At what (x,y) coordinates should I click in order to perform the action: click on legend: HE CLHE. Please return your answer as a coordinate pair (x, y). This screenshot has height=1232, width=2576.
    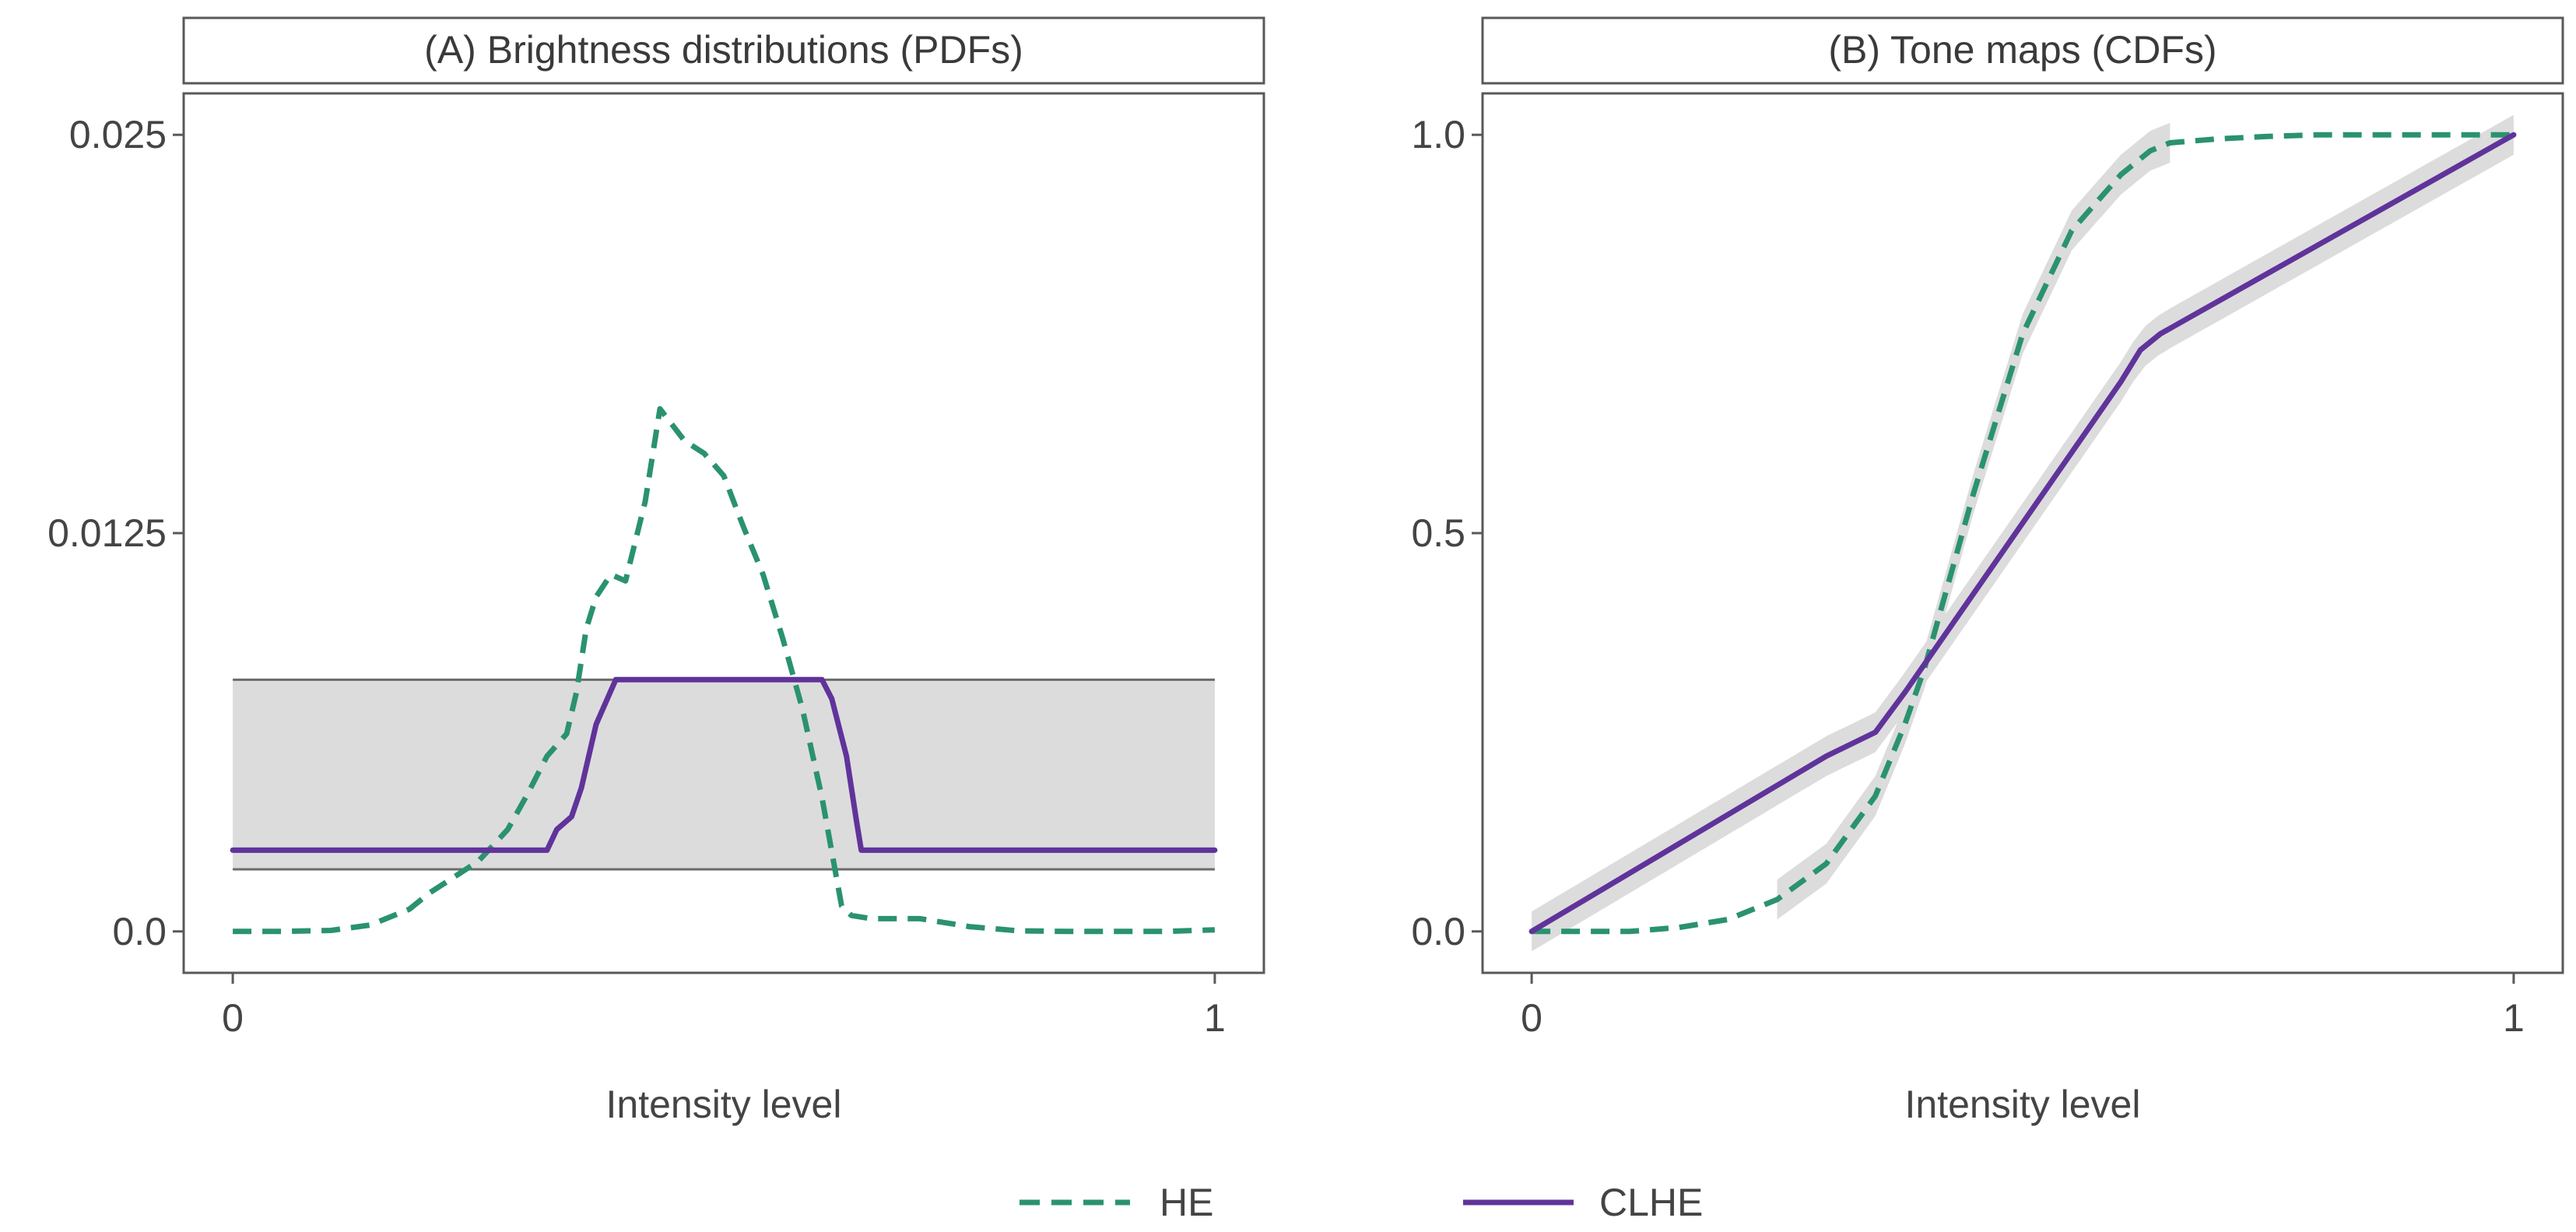
    Looking at the image, I should click on (1362, 1203).